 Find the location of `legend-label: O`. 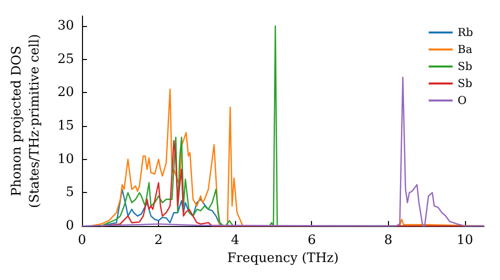

legend-label: O is located at coordinates (462, 100).